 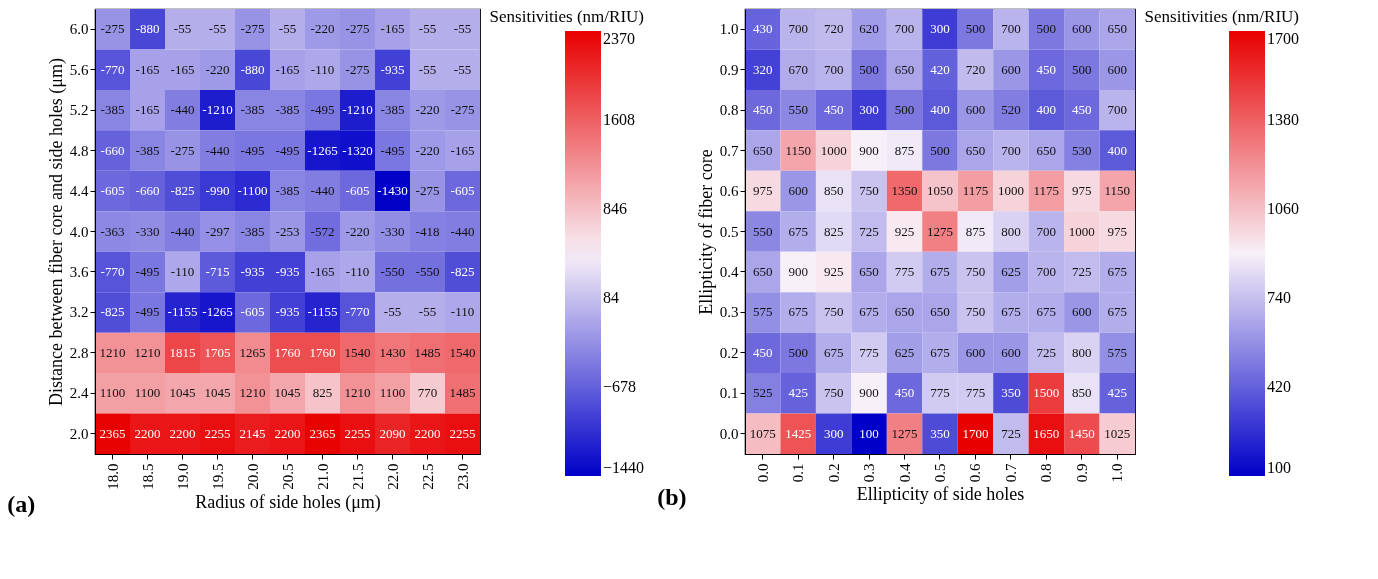 What do you see at coordinates (462, 393) in the screenshot?
I see `data-label: 1485` at bounding box center [462, 393].